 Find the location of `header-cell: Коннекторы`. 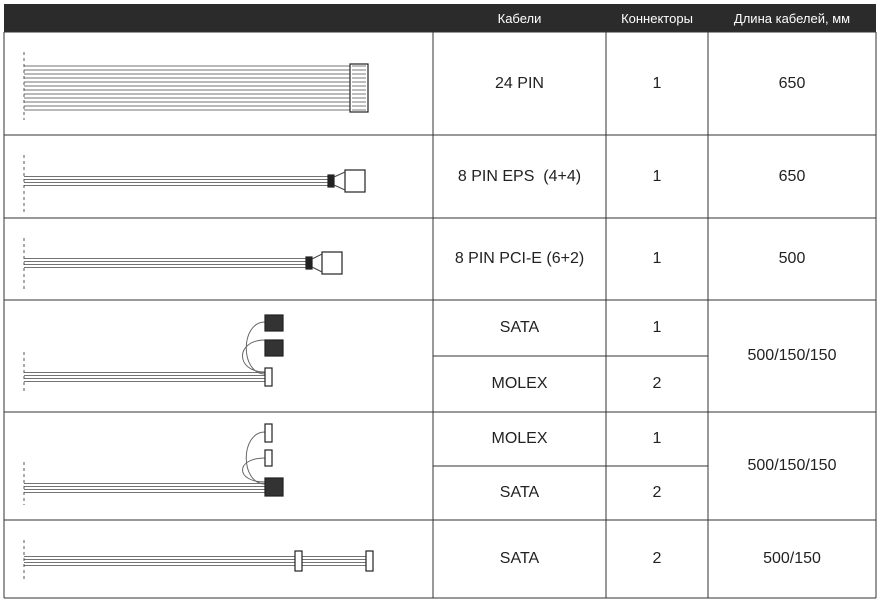

header-cell: Коннекторы is located at coordinates (657, 18).